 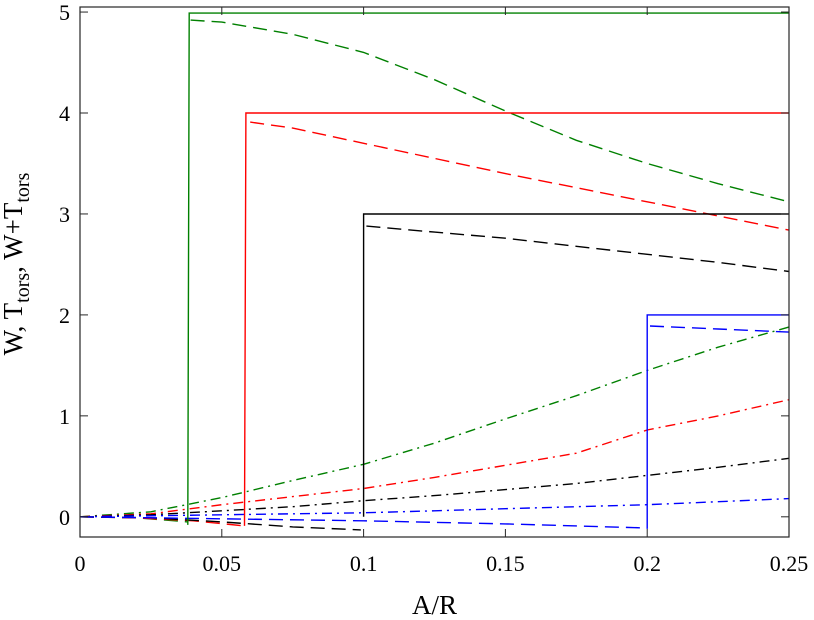 What do you see at coordinates (64, 315) in the screenshot?
I see `y-tick-label: 2` at bounding box center [64, 315].